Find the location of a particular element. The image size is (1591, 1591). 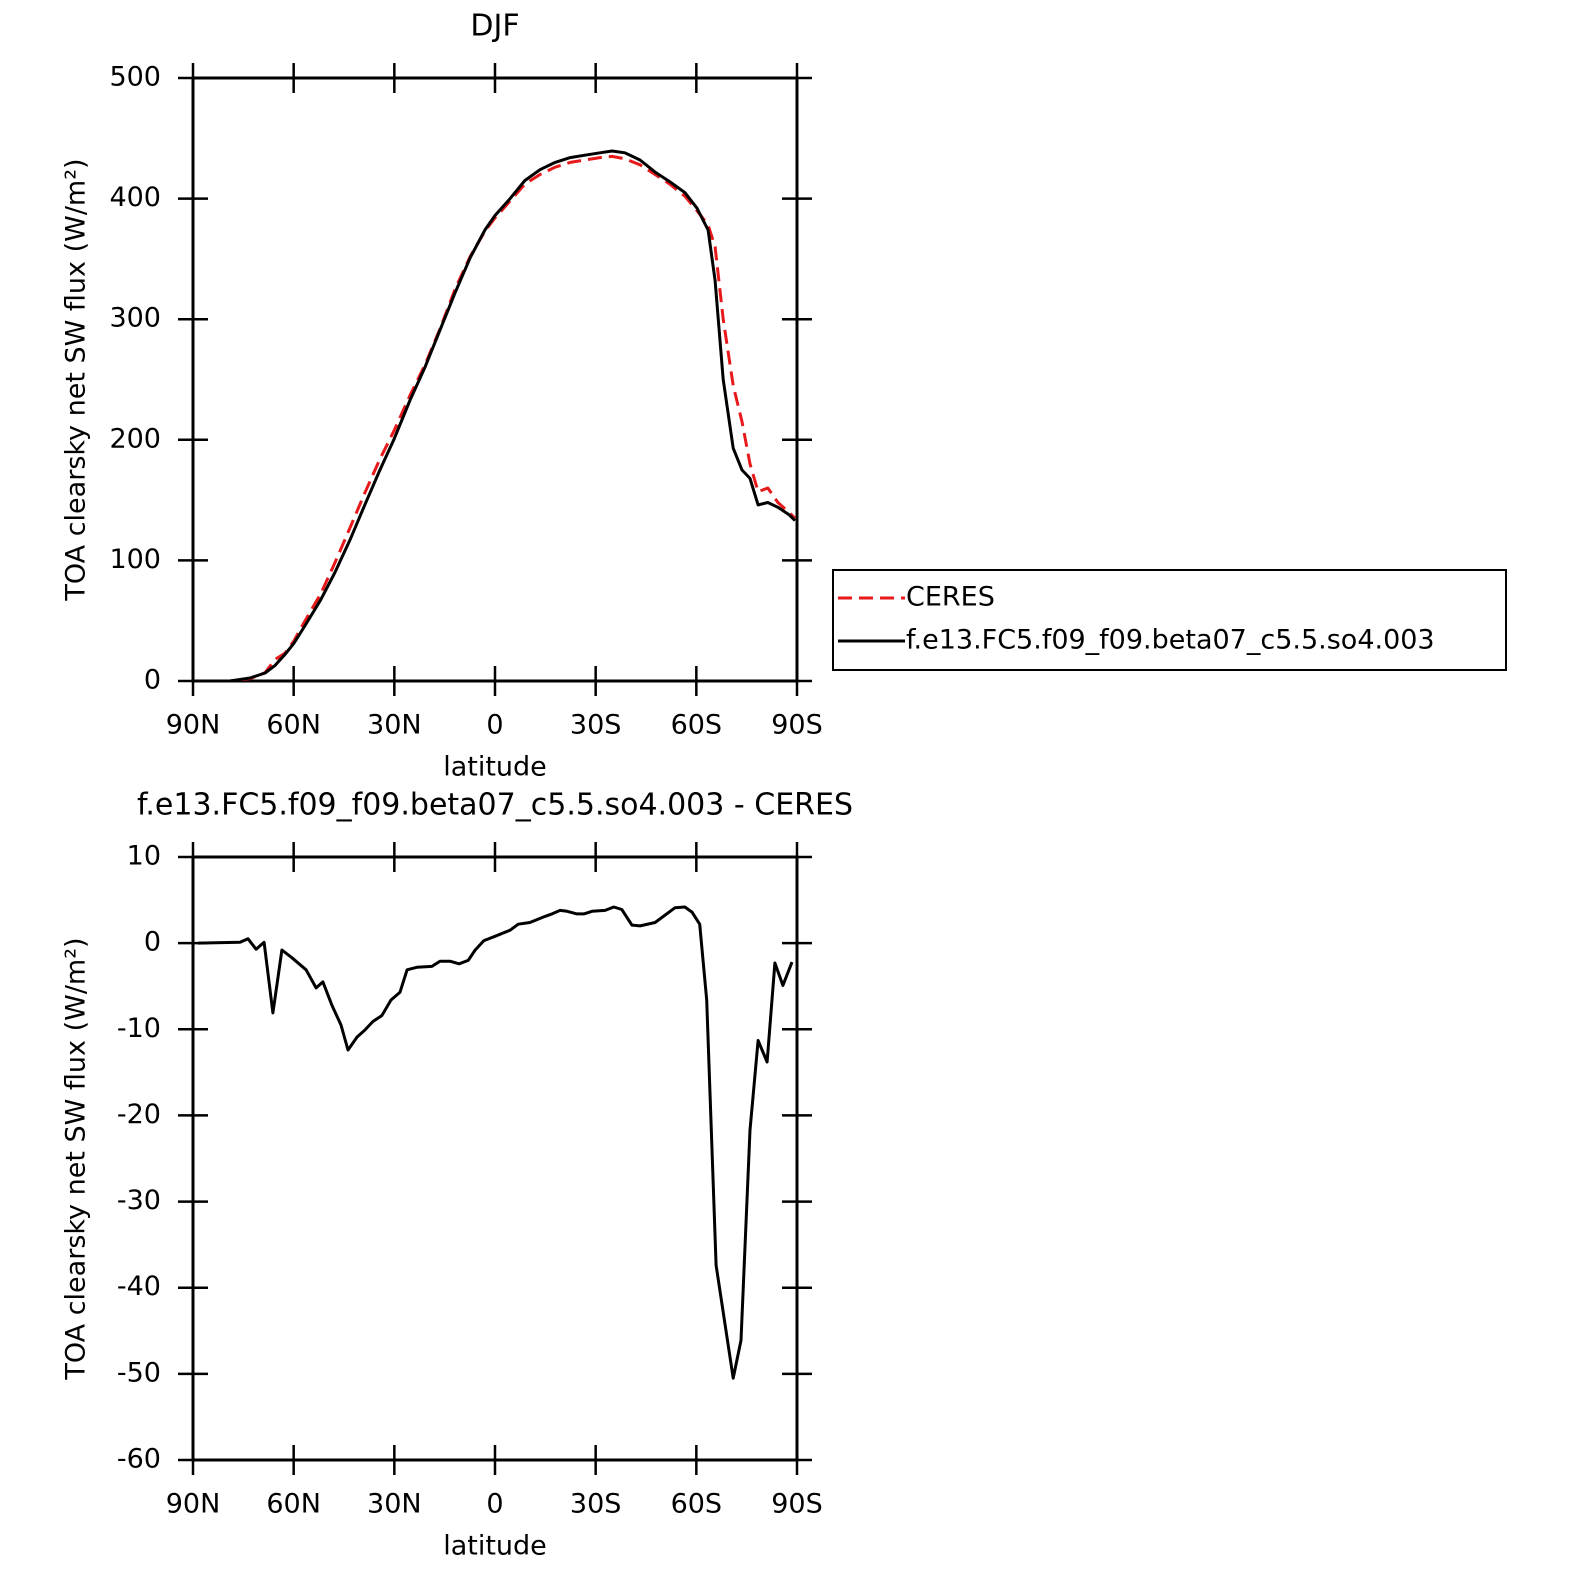

legend-box is located at coordinates (1169, 620).